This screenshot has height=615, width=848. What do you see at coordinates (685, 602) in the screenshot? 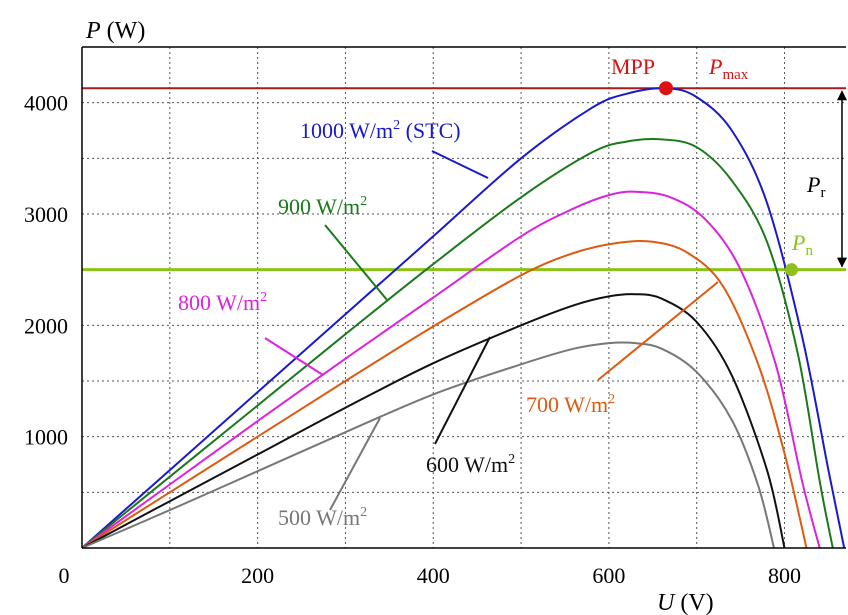
I see `x-axis-title: U (V)` at bounding box center [685, 602].